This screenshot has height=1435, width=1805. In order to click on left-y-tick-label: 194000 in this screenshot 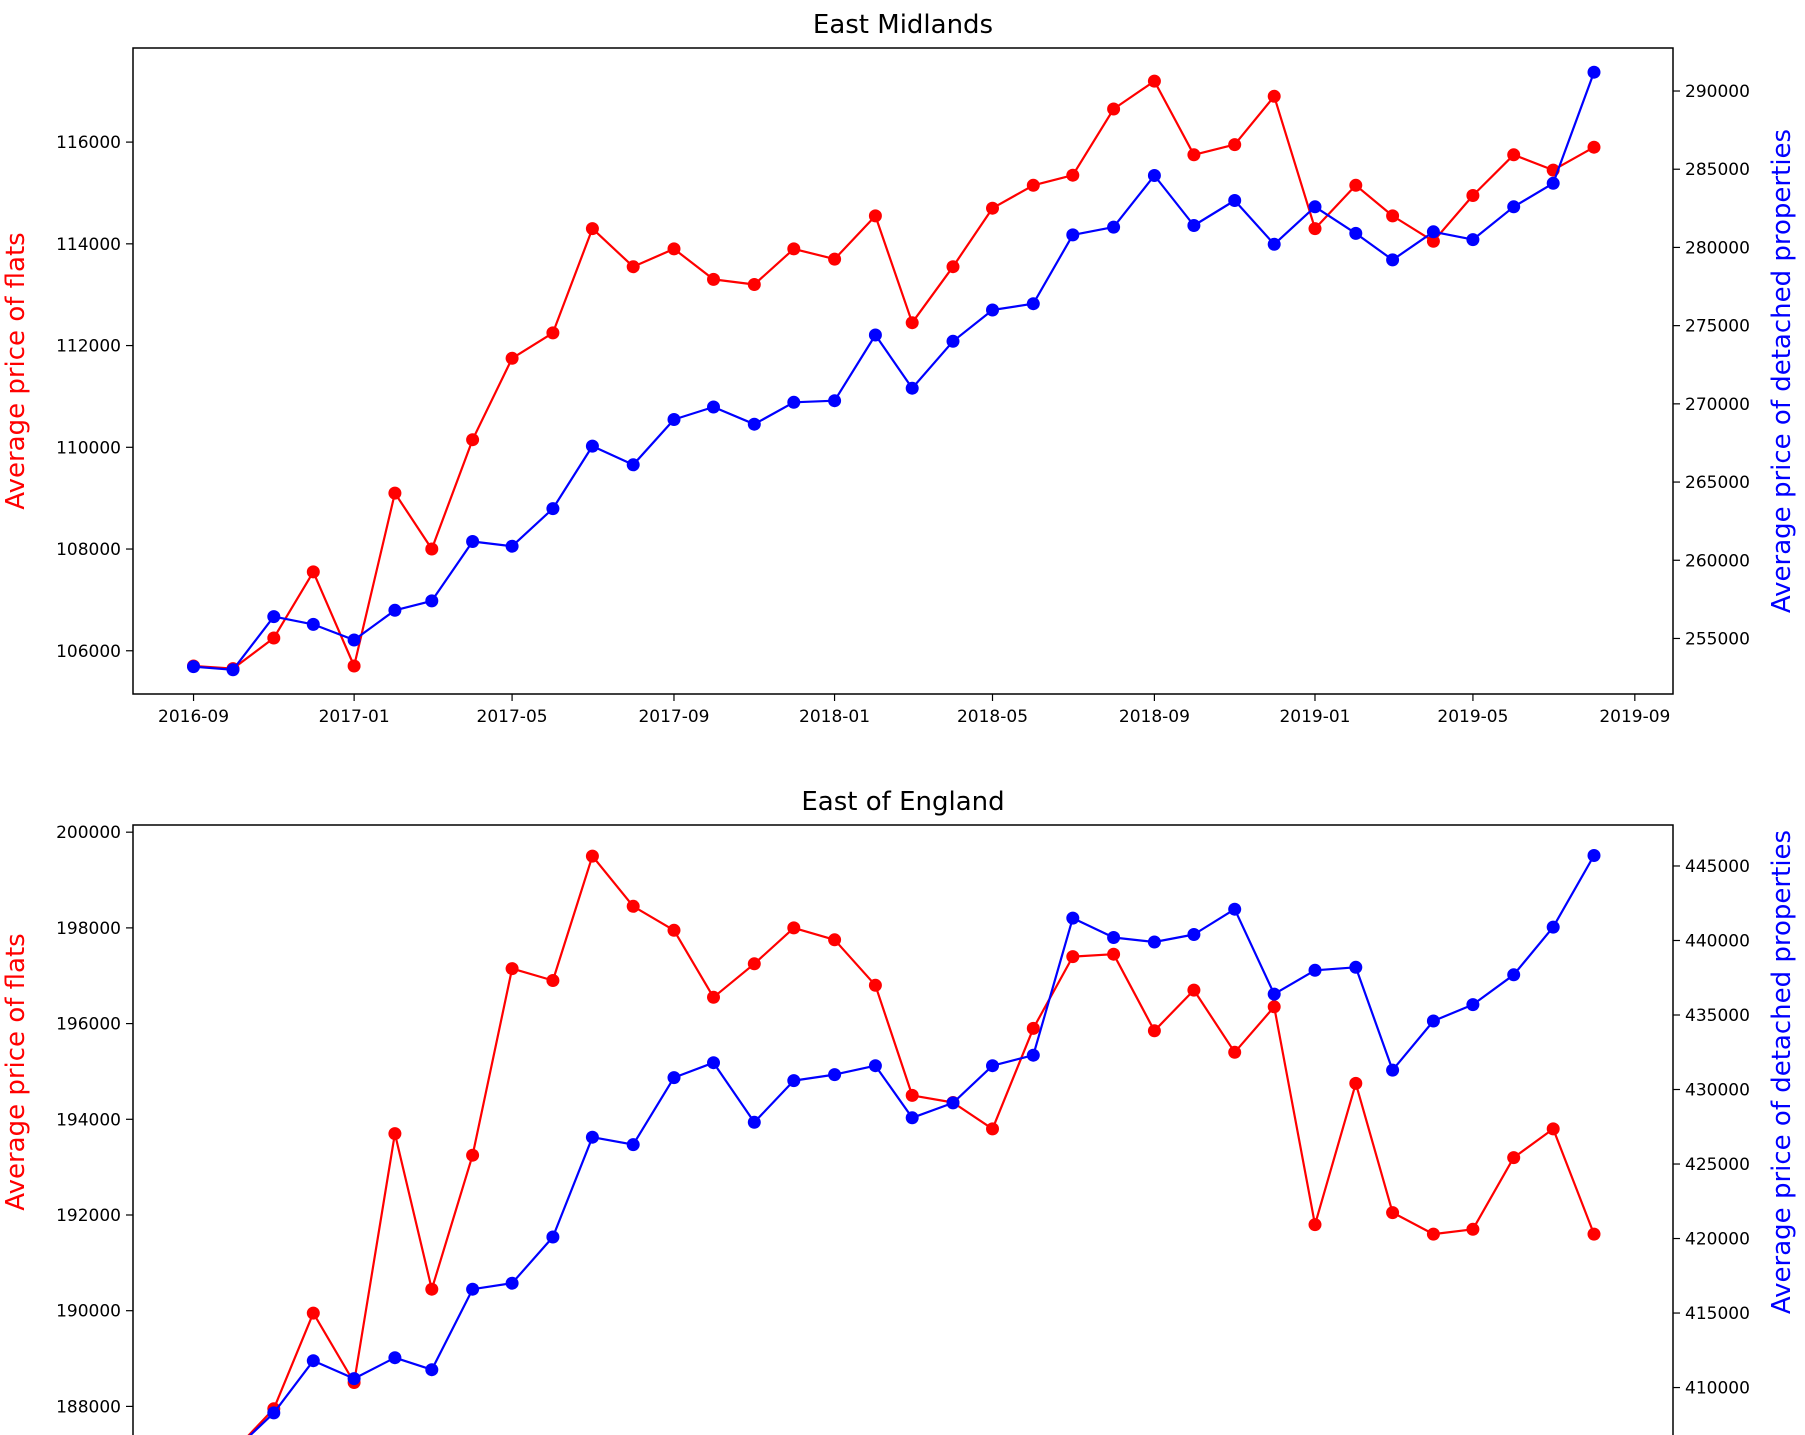, I will do `click(88, 1120)`.